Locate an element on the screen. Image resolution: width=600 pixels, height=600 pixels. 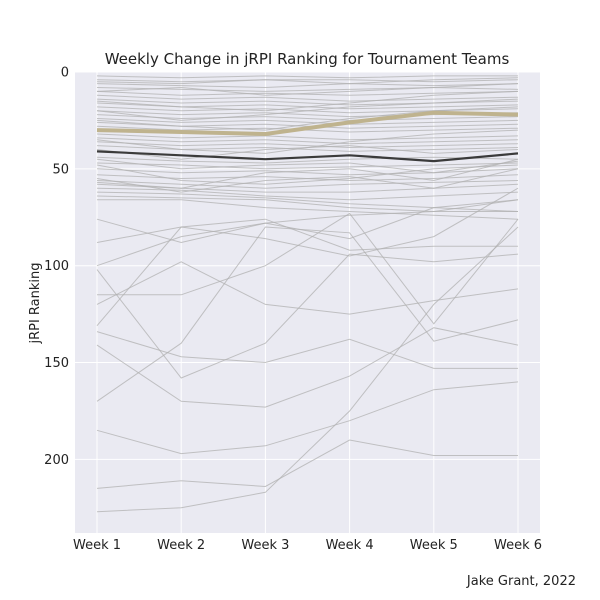
credit-text: Jake Grant, 2022 is located at coordinates (521, 581).